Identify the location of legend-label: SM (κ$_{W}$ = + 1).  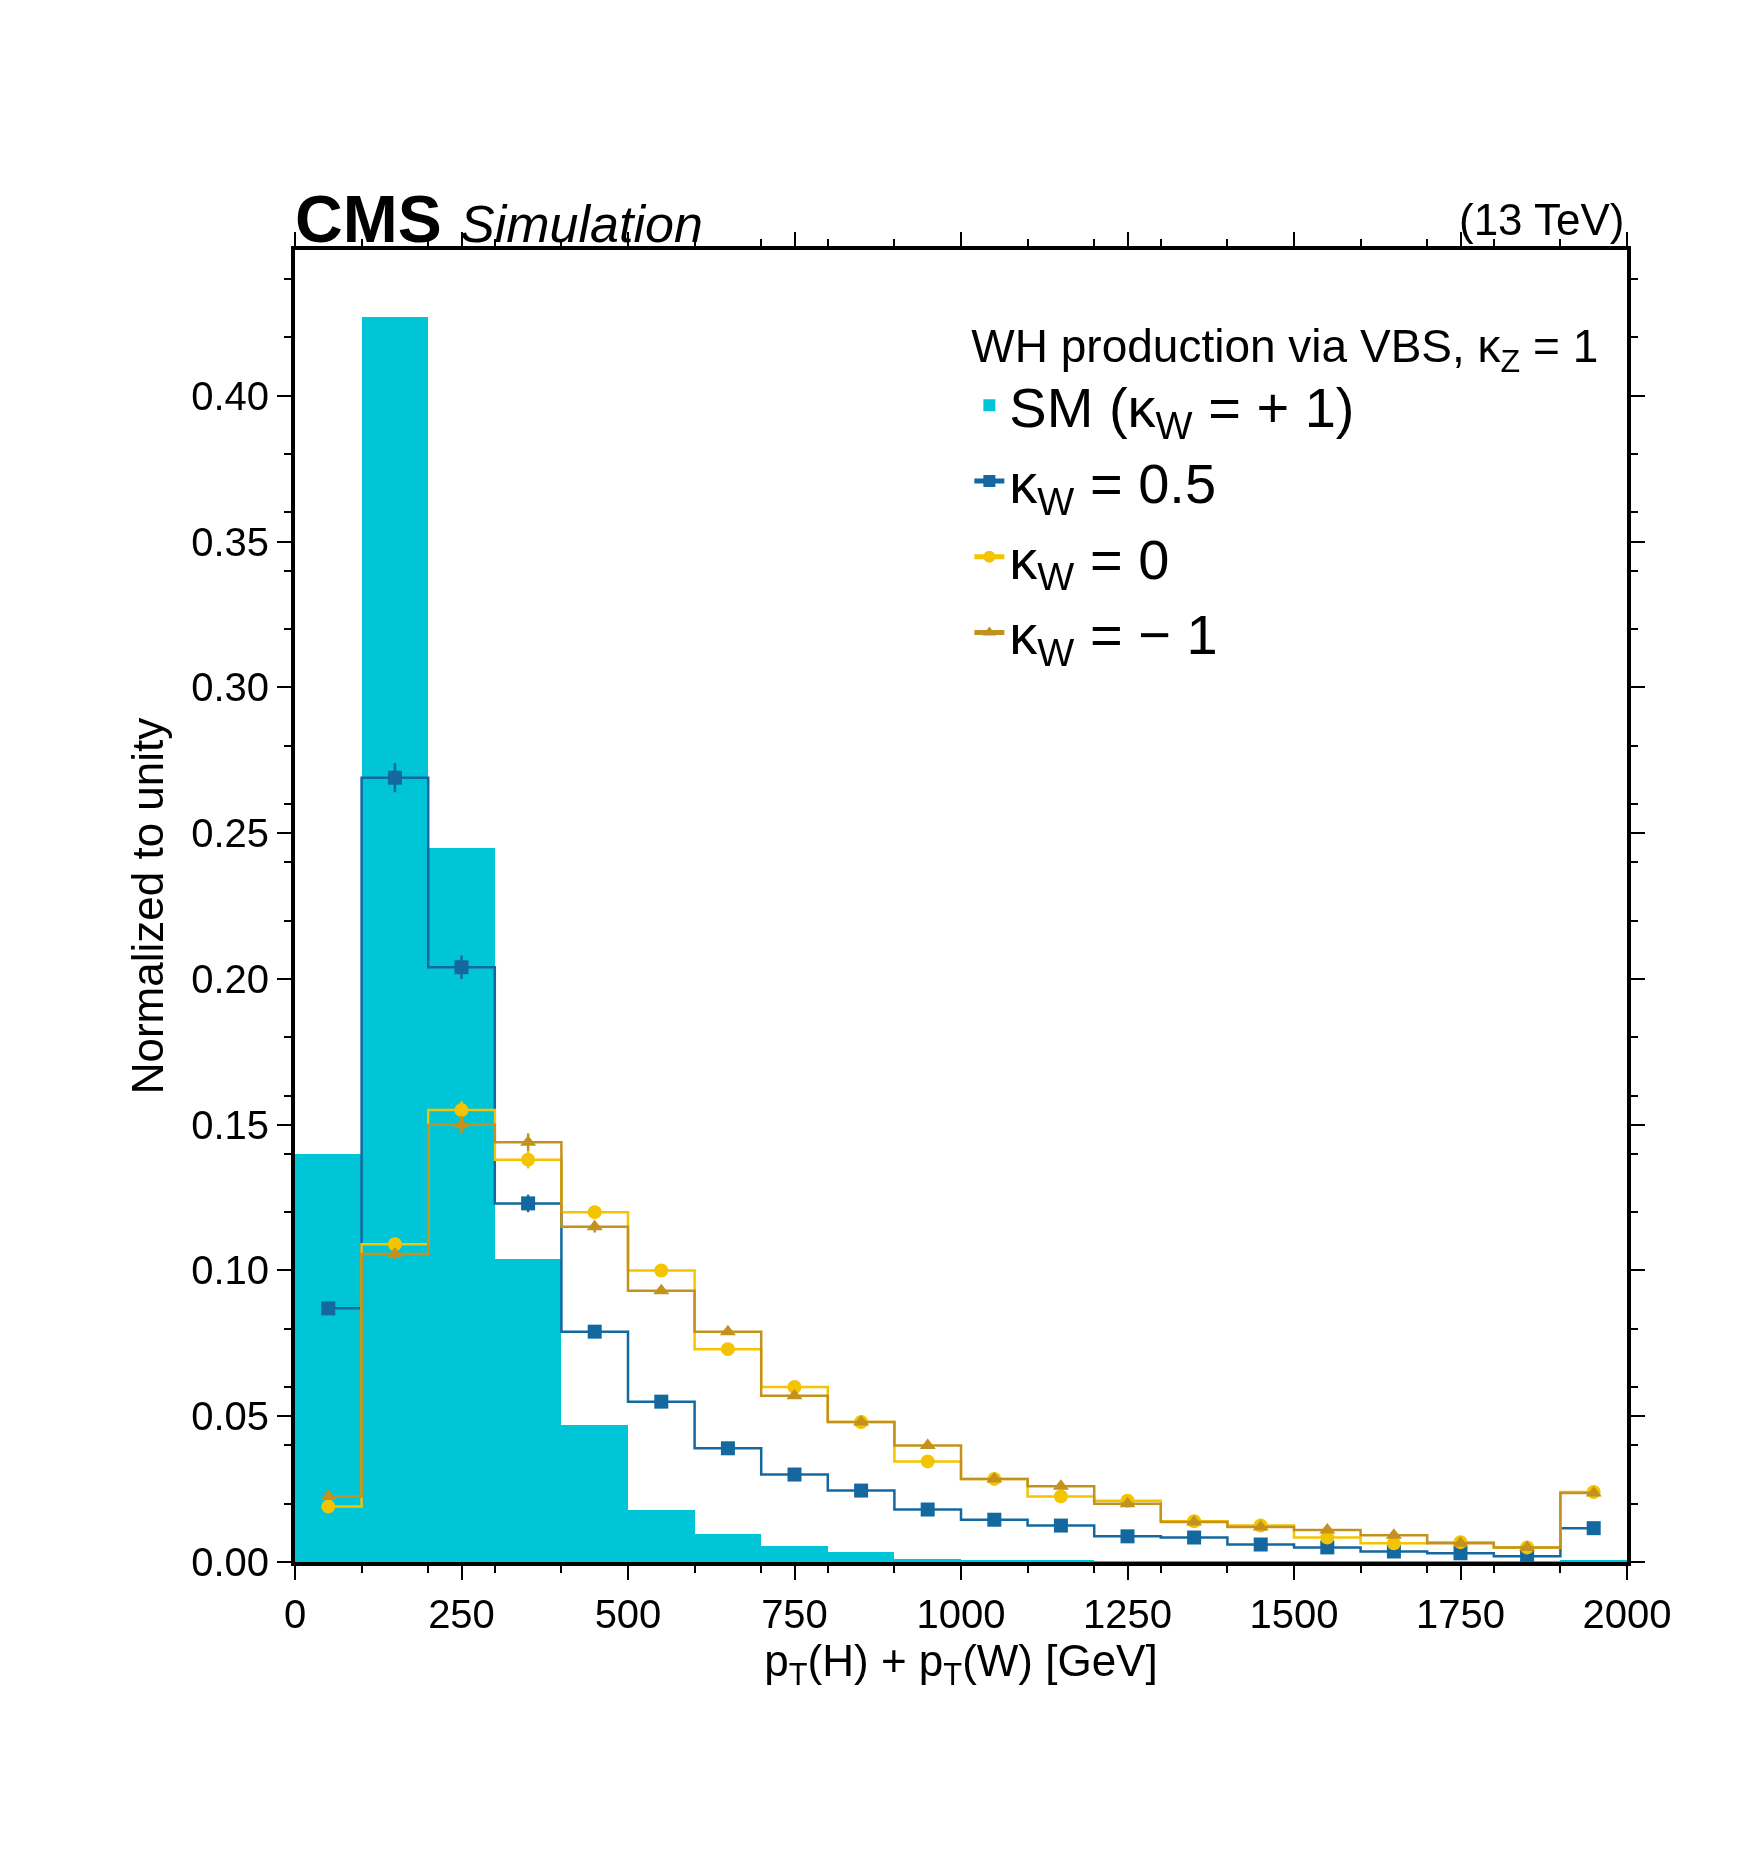
(1182, 411).